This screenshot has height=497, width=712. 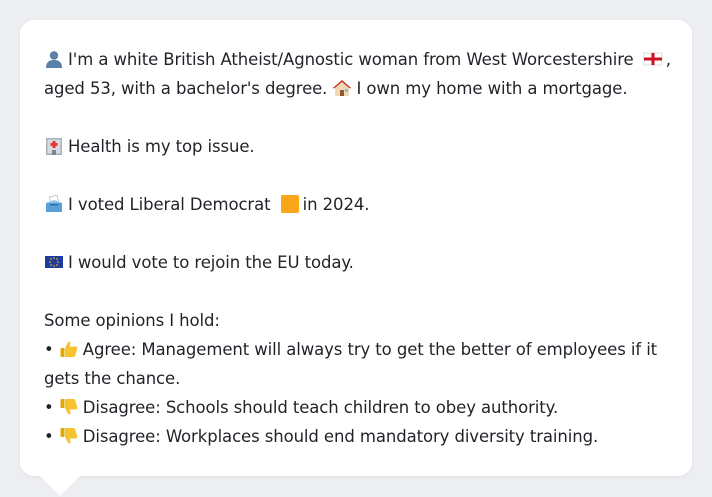 What do you see at coordinates (289, 204) in the screenshot?
I see `orange-square-icon` at bounding box center [289, 204].